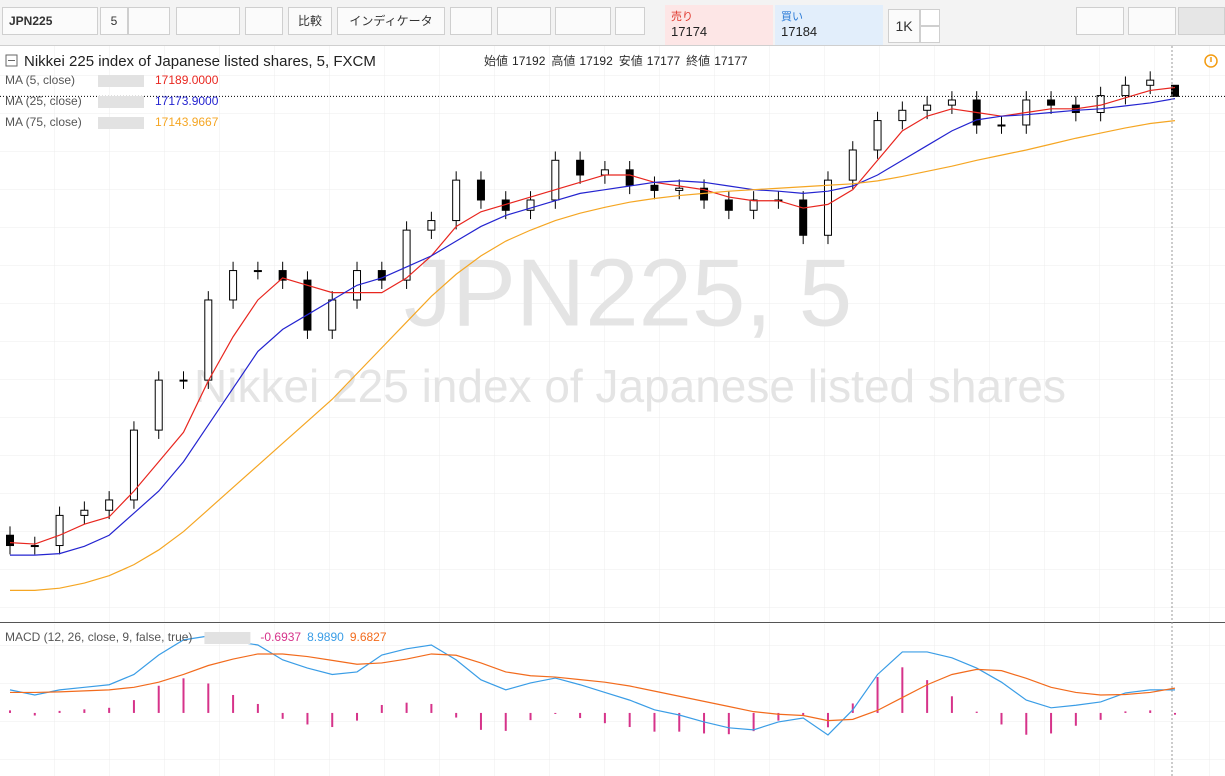 The height and width of the screenshot is (776, 1225). Describe the element at coordinates (583, 21) in the screenshot. I see `undo-redo` at that location.